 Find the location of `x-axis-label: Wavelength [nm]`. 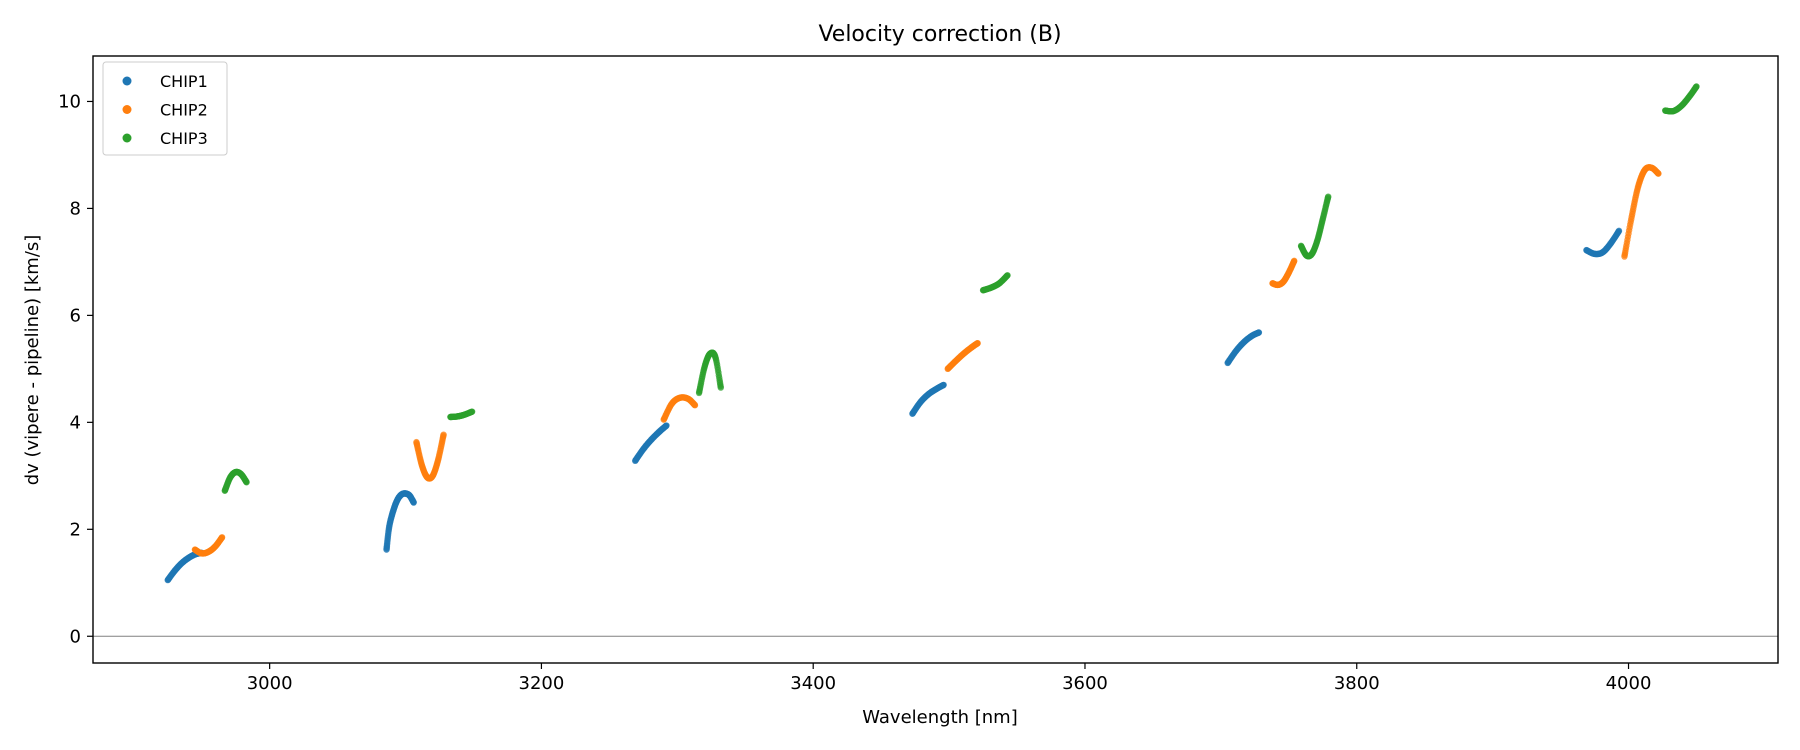

x-axis-label: Wavelength [nm] is located at coordinates (940, 717).